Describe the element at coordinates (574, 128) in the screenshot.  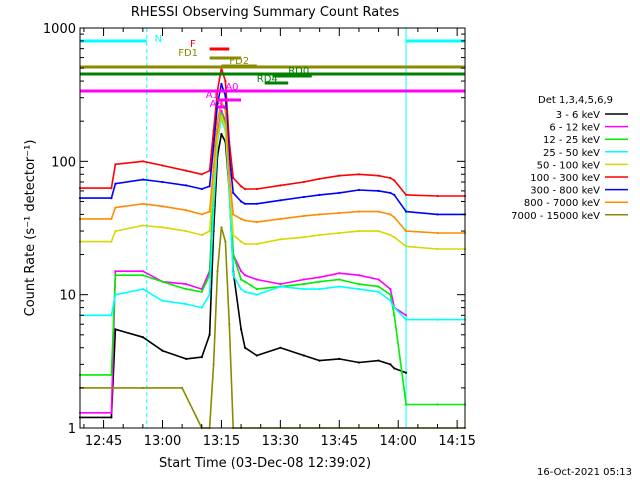
I see `legend-label: 6 - 12 keV` at that location.